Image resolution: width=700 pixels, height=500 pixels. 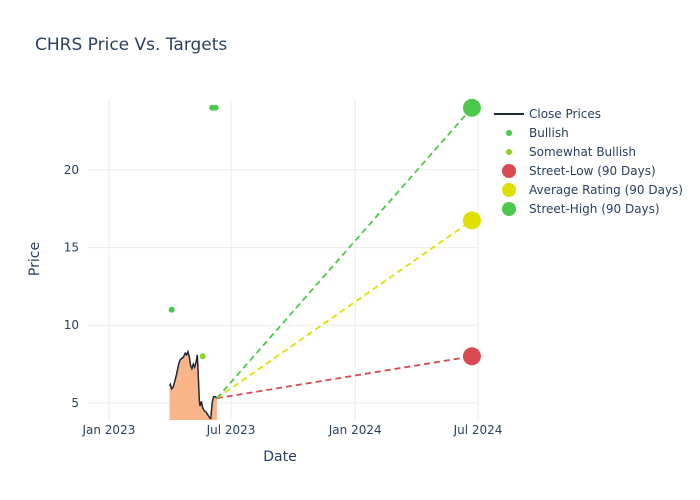 I want to click on chart-title: CHRS Price Vs. Targets, so click(x=131, y=45).